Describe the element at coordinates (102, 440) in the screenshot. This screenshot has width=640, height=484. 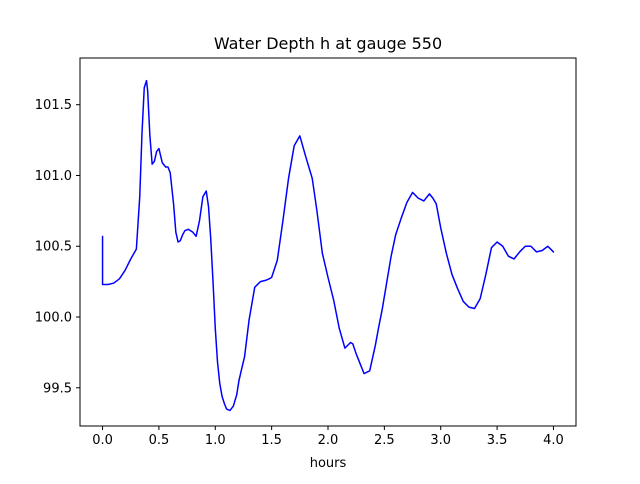
I see `x-tick-label: 0.0` at that location.